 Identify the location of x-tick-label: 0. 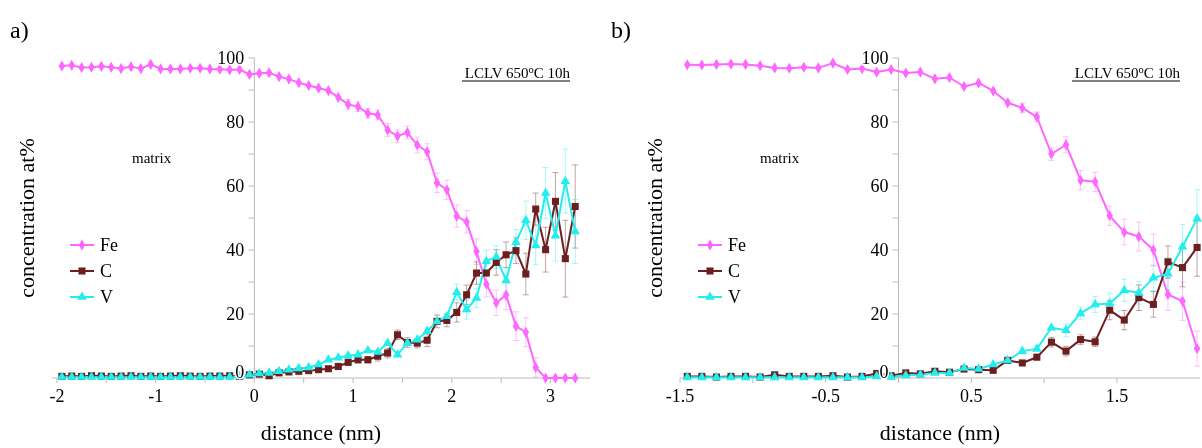
(254, 396).